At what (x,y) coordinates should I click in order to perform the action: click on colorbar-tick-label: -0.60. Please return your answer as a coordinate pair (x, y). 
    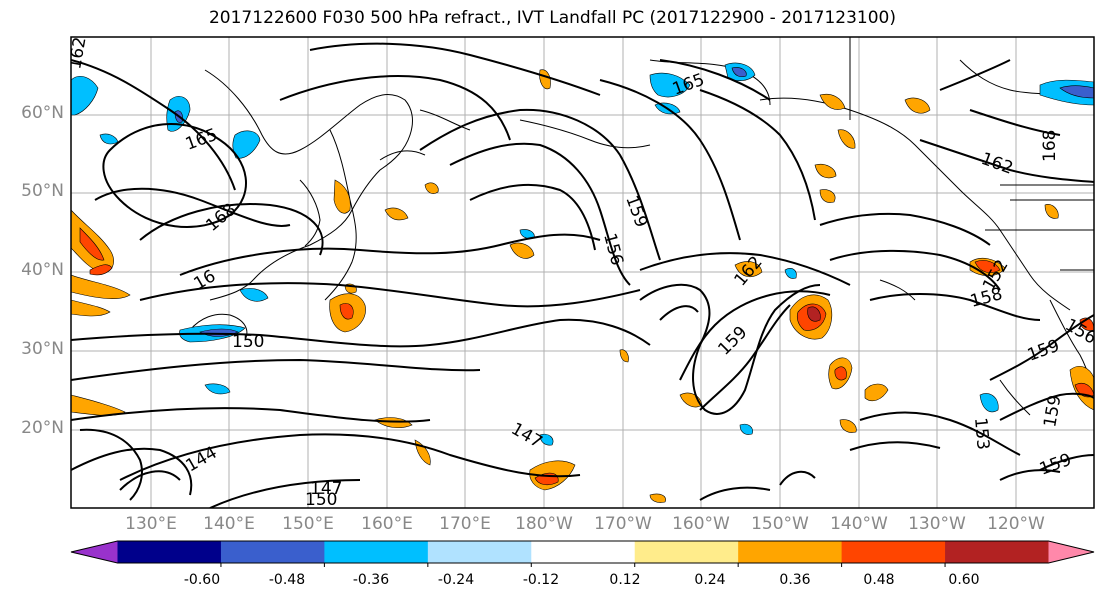
    Looking at the image, I should click on (202, 580).